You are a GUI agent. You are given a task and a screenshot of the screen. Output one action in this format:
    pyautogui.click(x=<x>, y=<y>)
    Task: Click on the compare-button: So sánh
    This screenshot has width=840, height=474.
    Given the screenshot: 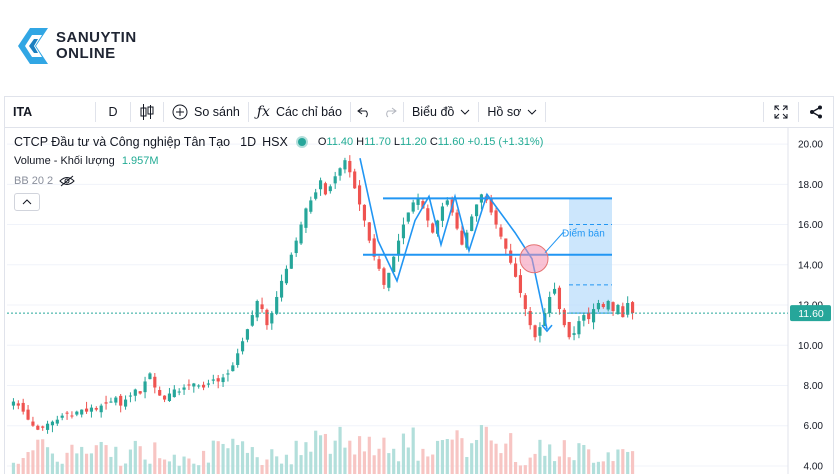 What is the action you would take?
    pyautogui.click(x=206, y=112)
    